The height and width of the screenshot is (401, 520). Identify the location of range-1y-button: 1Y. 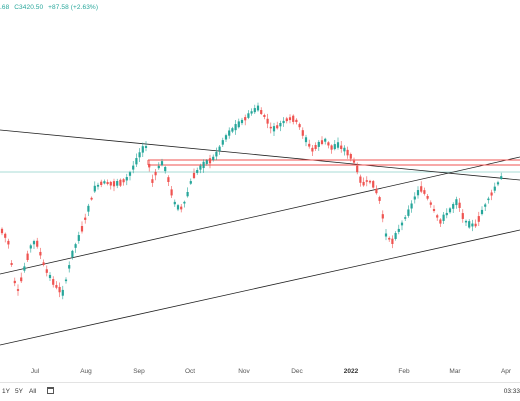
(6, 391).